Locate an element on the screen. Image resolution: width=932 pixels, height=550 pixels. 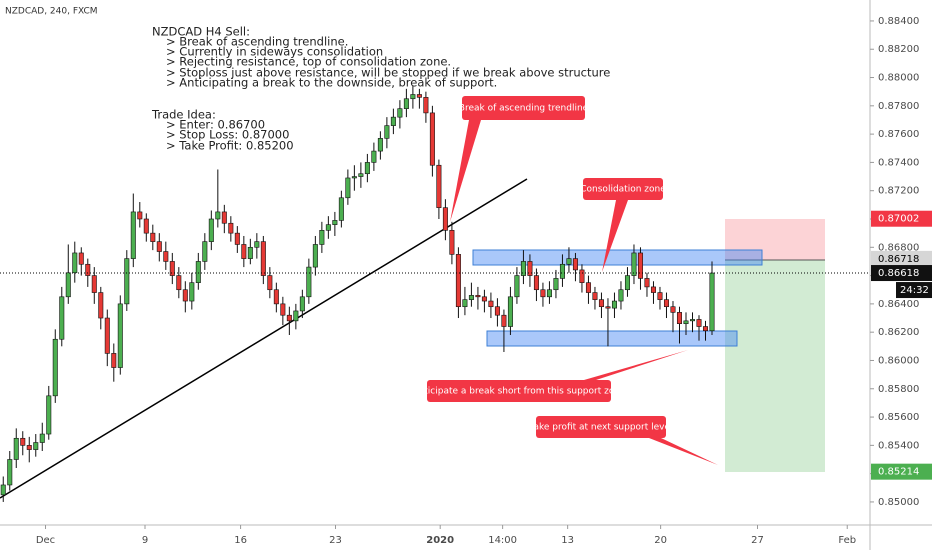
callout-text: Consolidation zone is located at coordinates (623, 190).